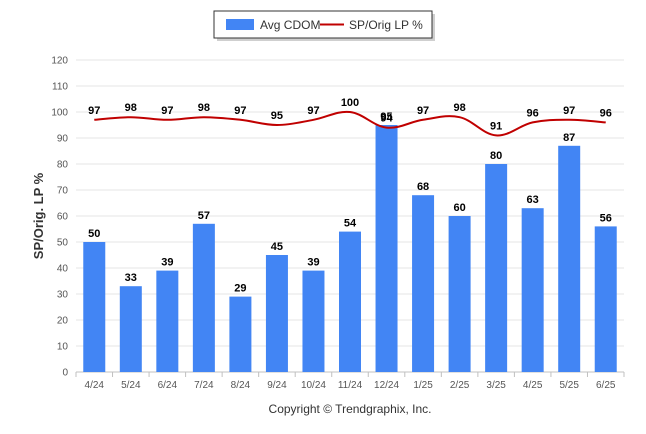 The width and height of the screenshot is (646, 434). Describe the element at coordinates (350, 224) in the screenshot. I see `bar-value-label: 54` at that location.